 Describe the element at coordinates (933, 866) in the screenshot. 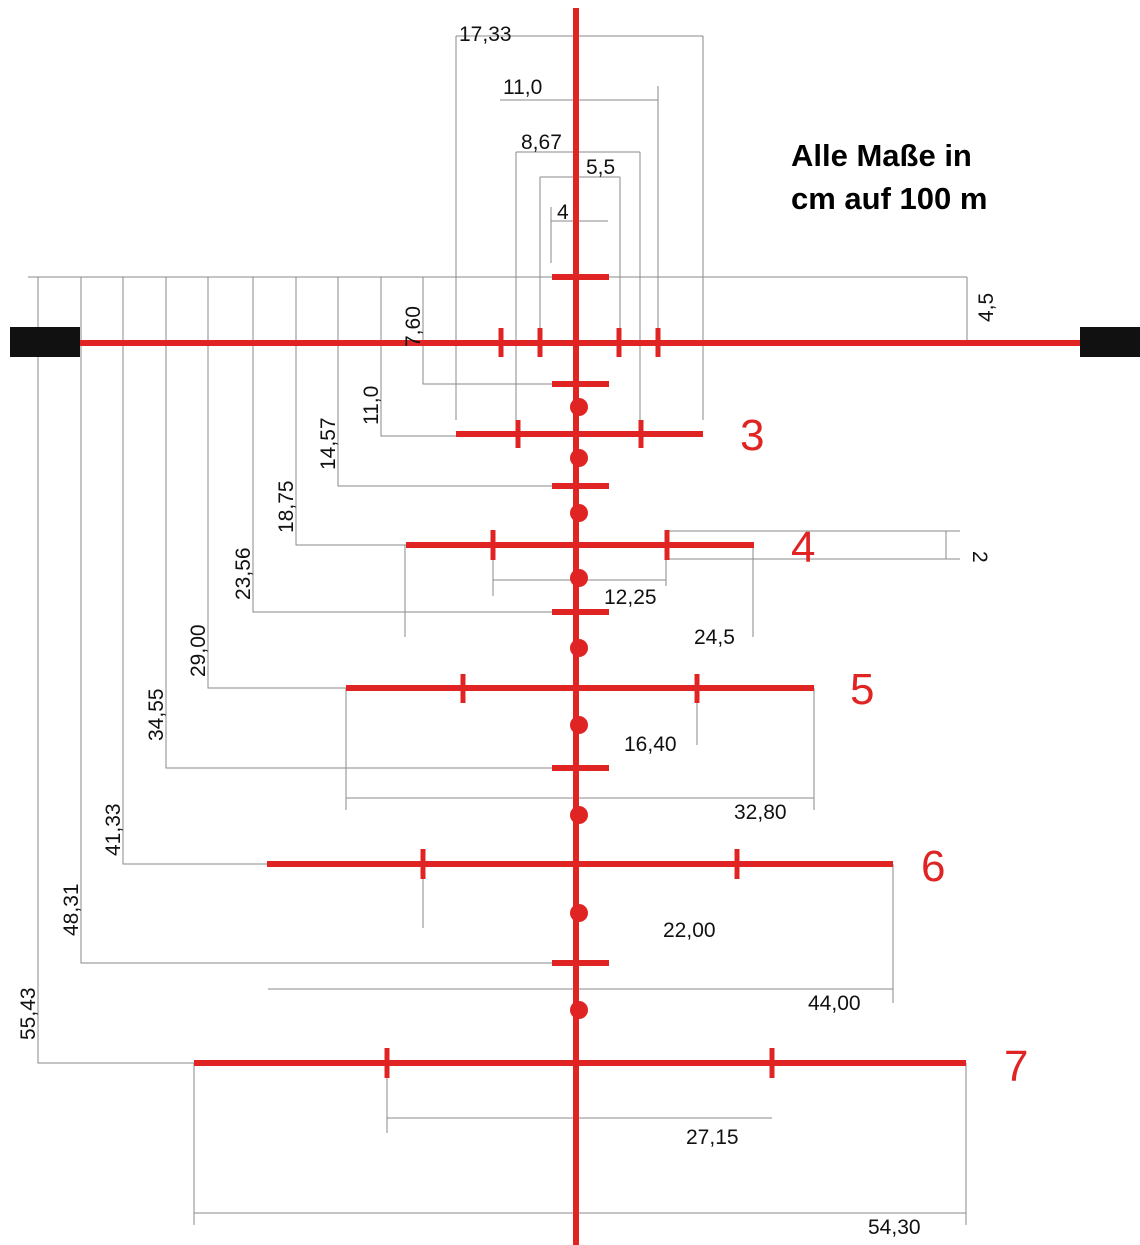

I see `bar-number-6: 6` at that location.